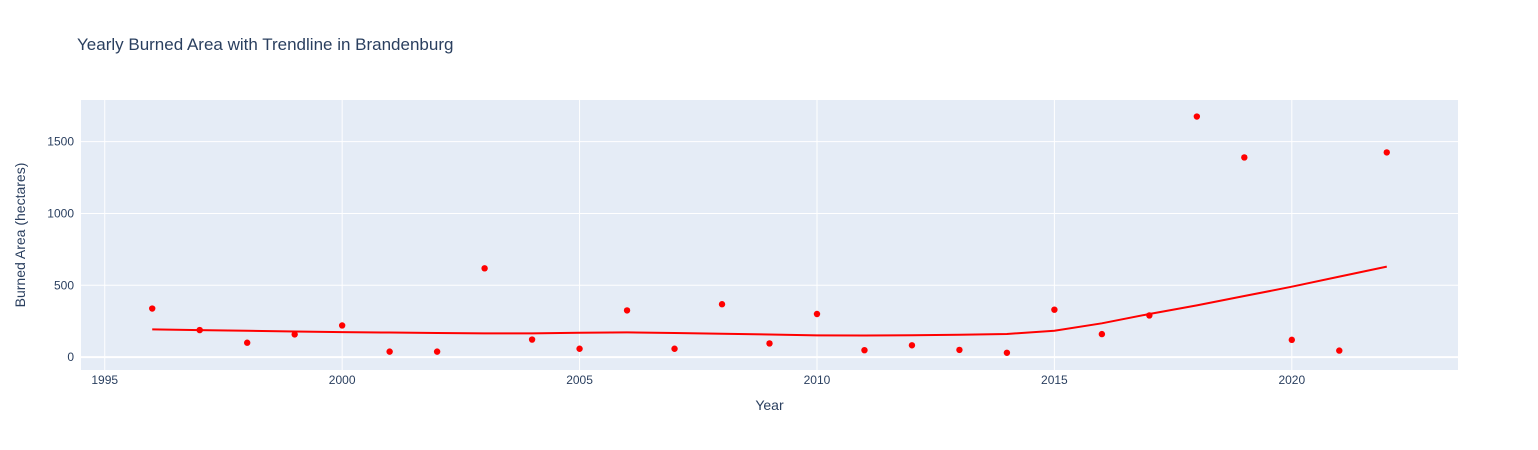 The height and width of the screenshot is (450, 1538). What do you see at coordinates (20, 235) in the screenshot?
I see `y-axis-title: Burned Area (hectares)` at bounding box center [20, 235].